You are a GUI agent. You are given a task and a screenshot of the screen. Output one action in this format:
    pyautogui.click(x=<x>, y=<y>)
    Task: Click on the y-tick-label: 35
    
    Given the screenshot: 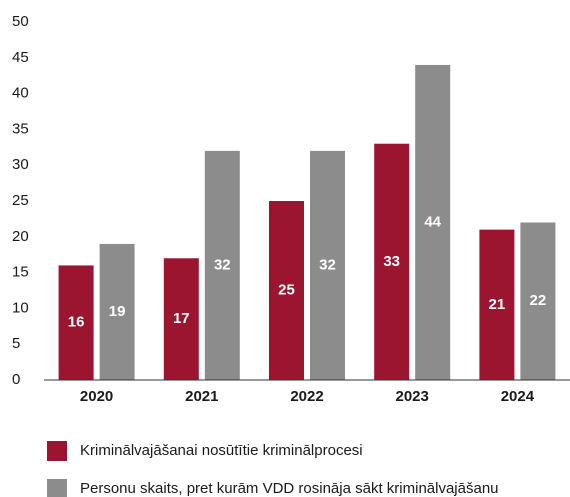 What is the action you would take?
    pyautogui.click(x=20, y=128)
    